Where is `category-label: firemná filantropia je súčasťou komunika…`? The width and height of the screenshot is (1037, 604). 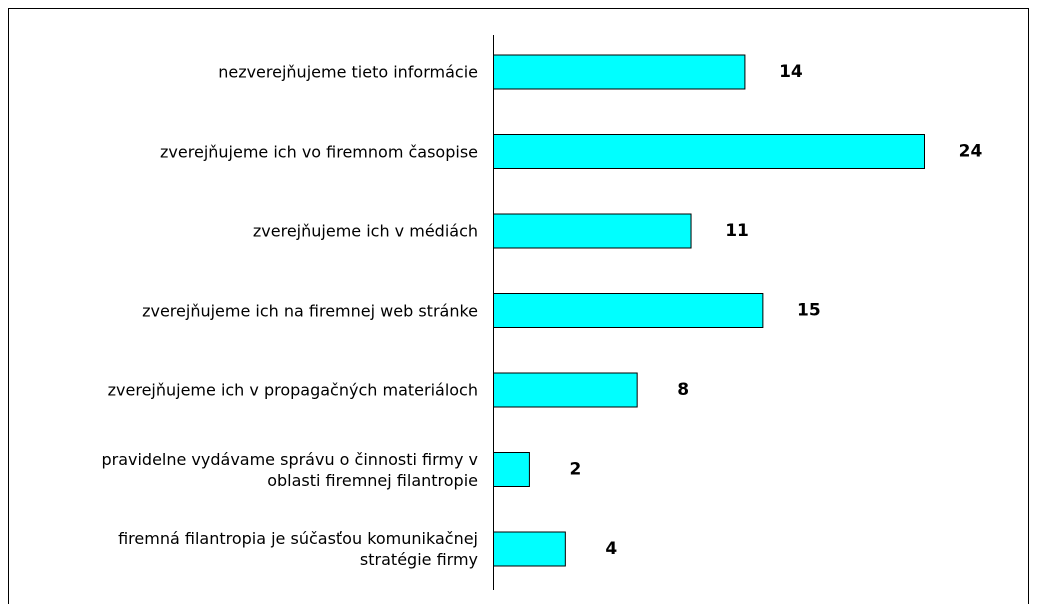 category-label: firemná filantropia je súčasťou komunika… is located at coordinates (298, 549).